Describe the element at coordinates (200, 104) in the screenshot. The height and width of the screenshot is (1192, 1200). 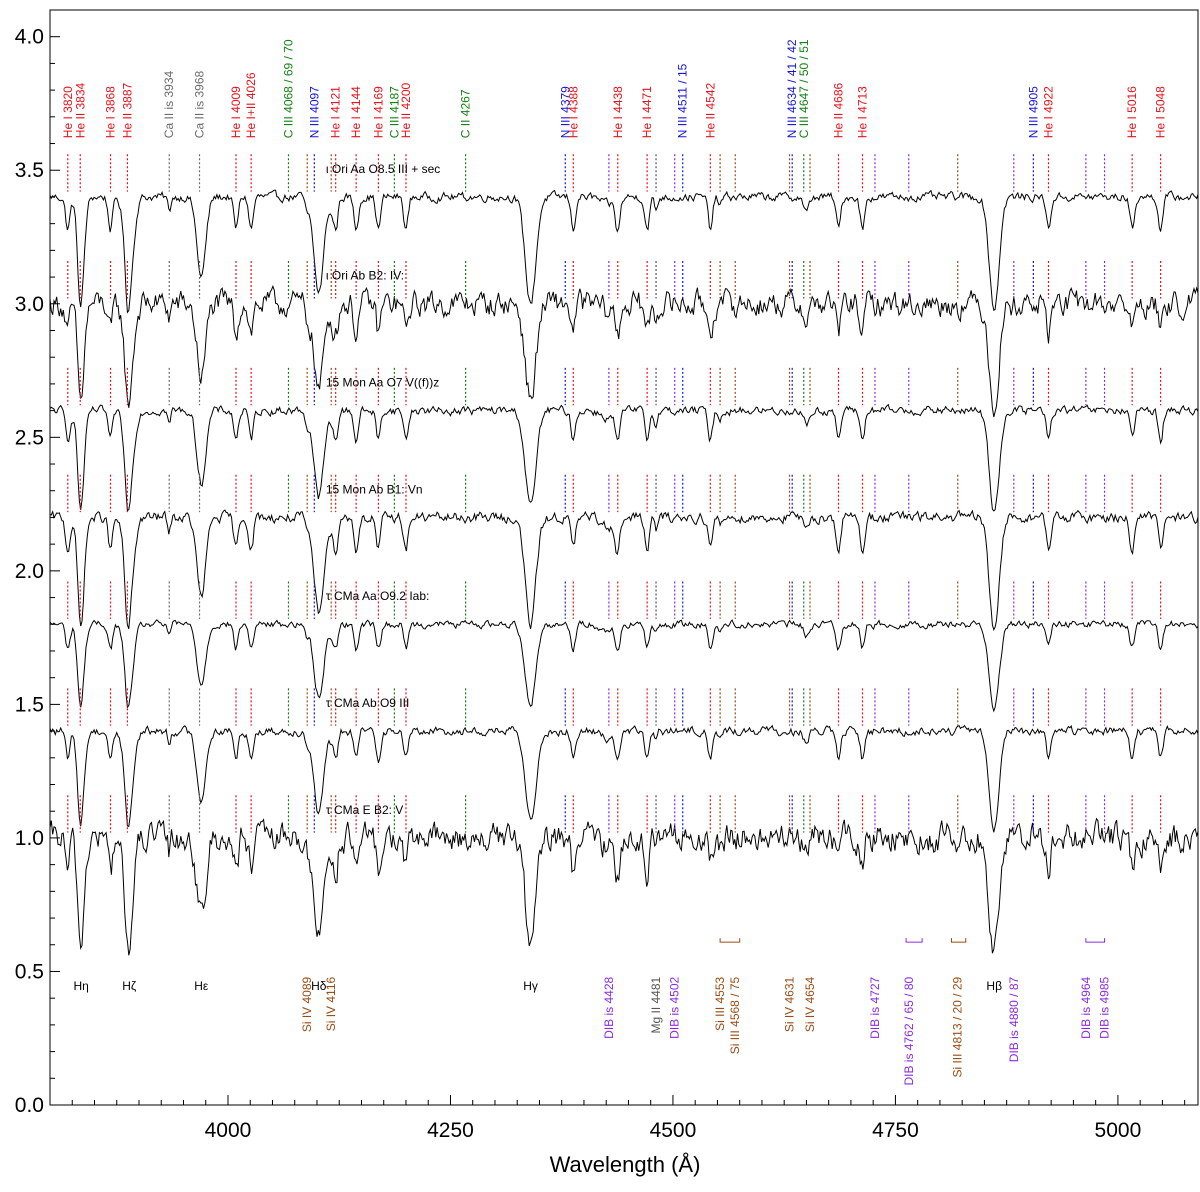
I see `top-line-label: Ca II is 3968` at that location.